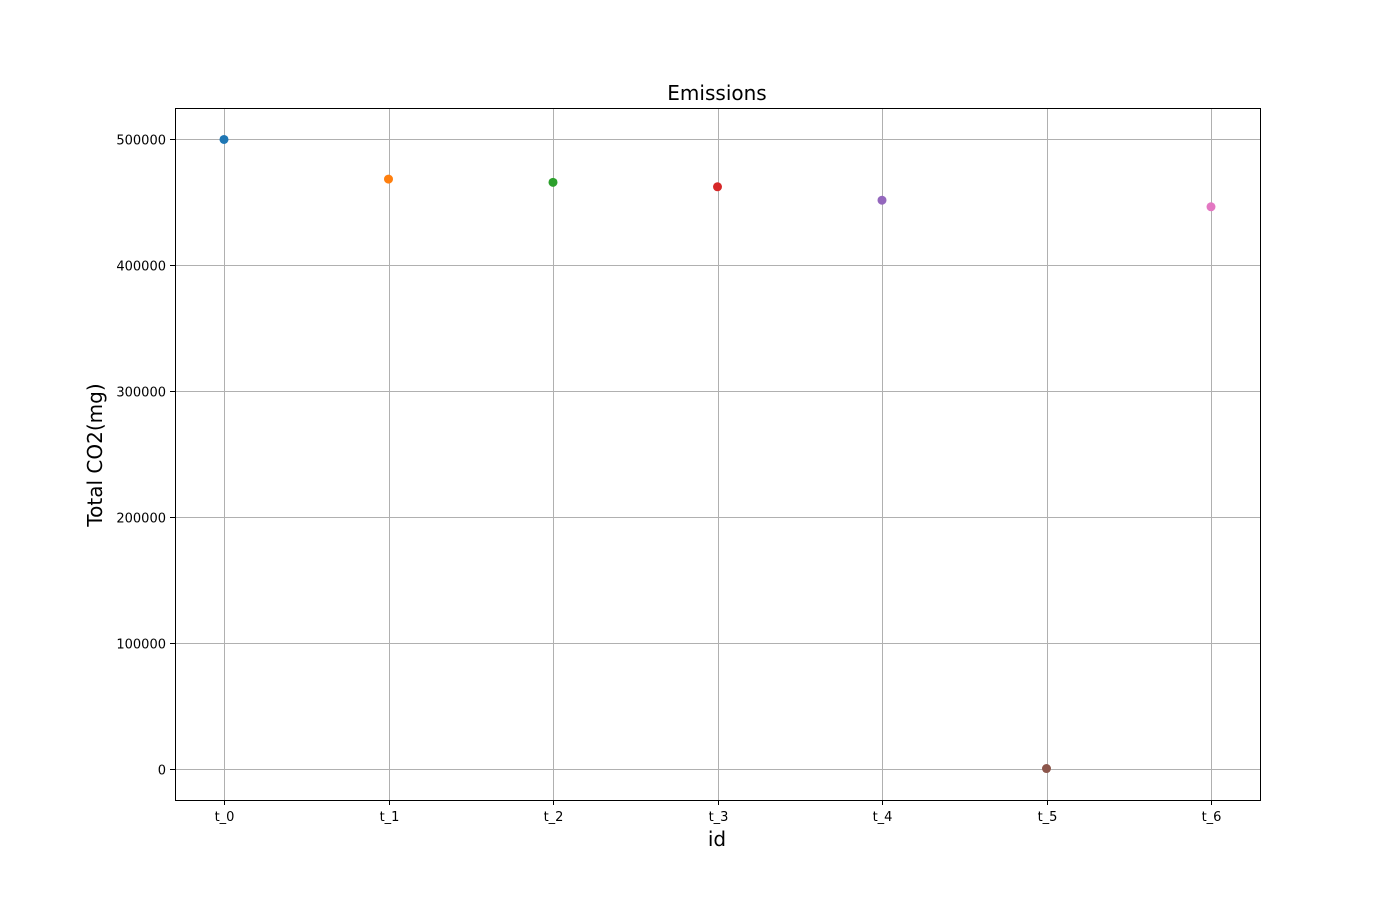  I want to click on y-tick-label: 400000, so click(141, 267).